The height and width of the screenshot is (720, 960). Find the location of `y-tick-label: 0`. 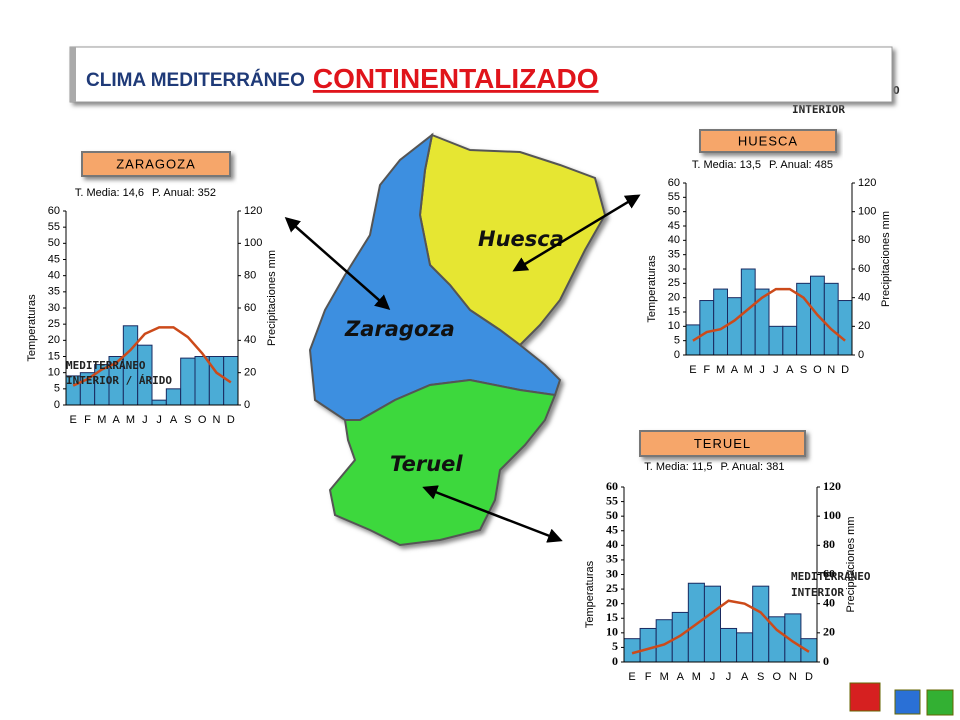

y-tick-label: 0 is located at coordinates (615, 661).